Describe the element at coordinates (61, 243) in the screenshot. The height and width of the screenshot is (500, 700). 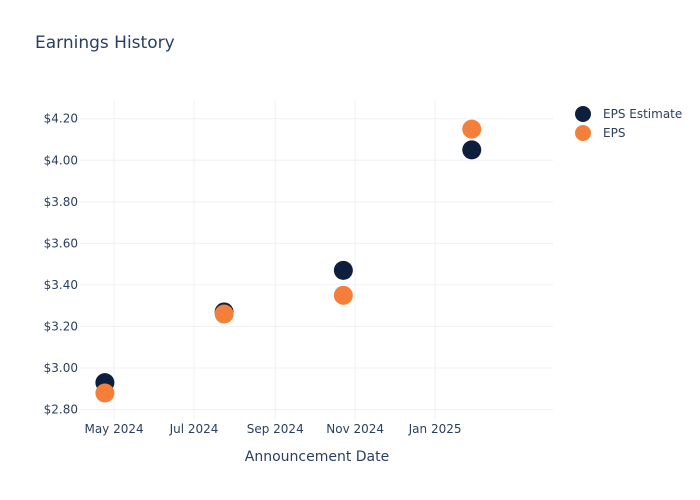
I see `y-tick-label: $3.60` at that location.